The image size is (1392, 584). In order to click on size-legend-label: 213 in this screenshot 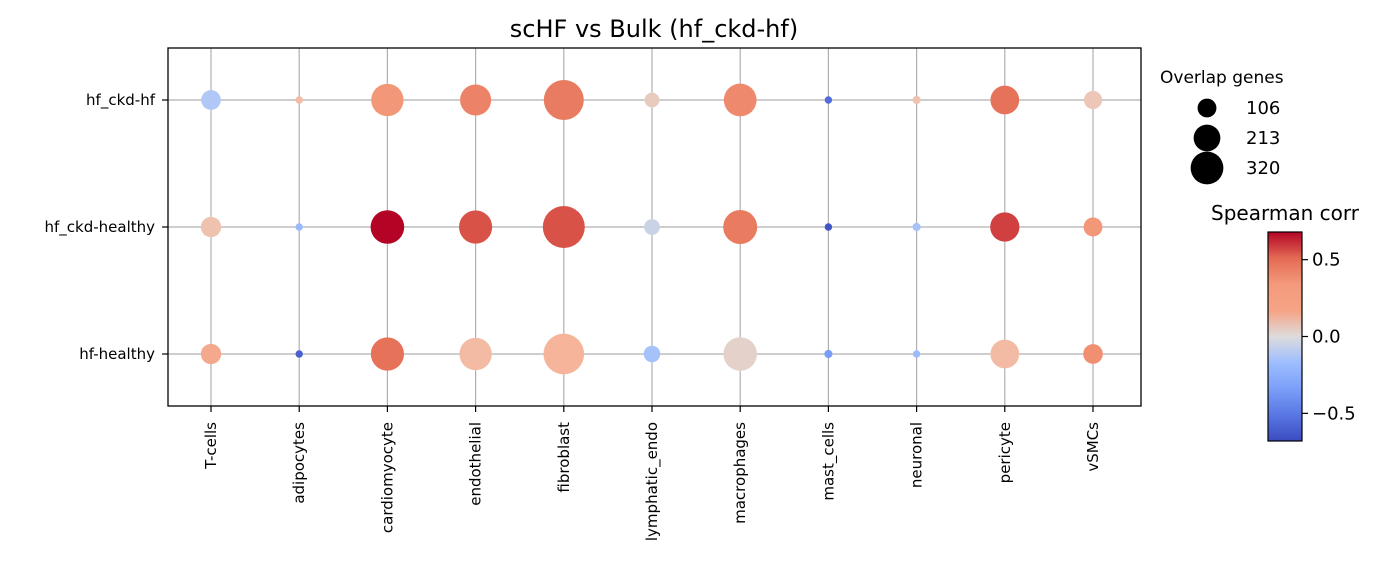, I will do `click(1263, 138)`.